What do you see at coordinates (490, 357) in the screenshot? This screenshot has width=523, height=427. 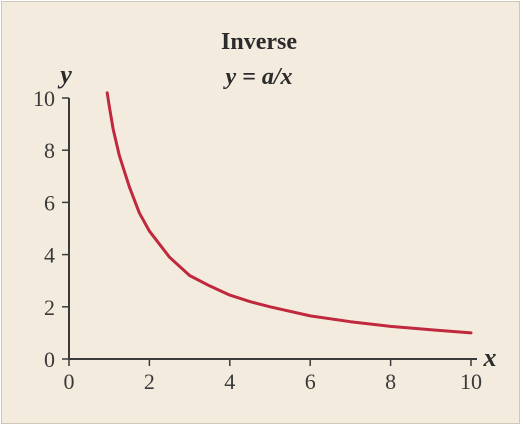 I see `x-axis-label: x` at bounding box center [490, 357].